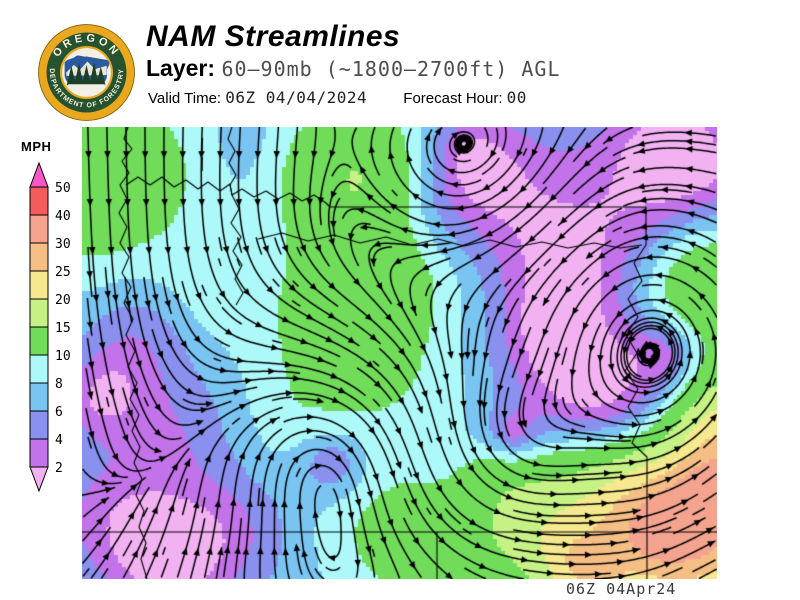 The height and width of the screenshot is (600, 800). What do you see at coordinates (59, 440) in the screenshot?
I see `legend-tick-label: 4` at bounding box center [59, 440].